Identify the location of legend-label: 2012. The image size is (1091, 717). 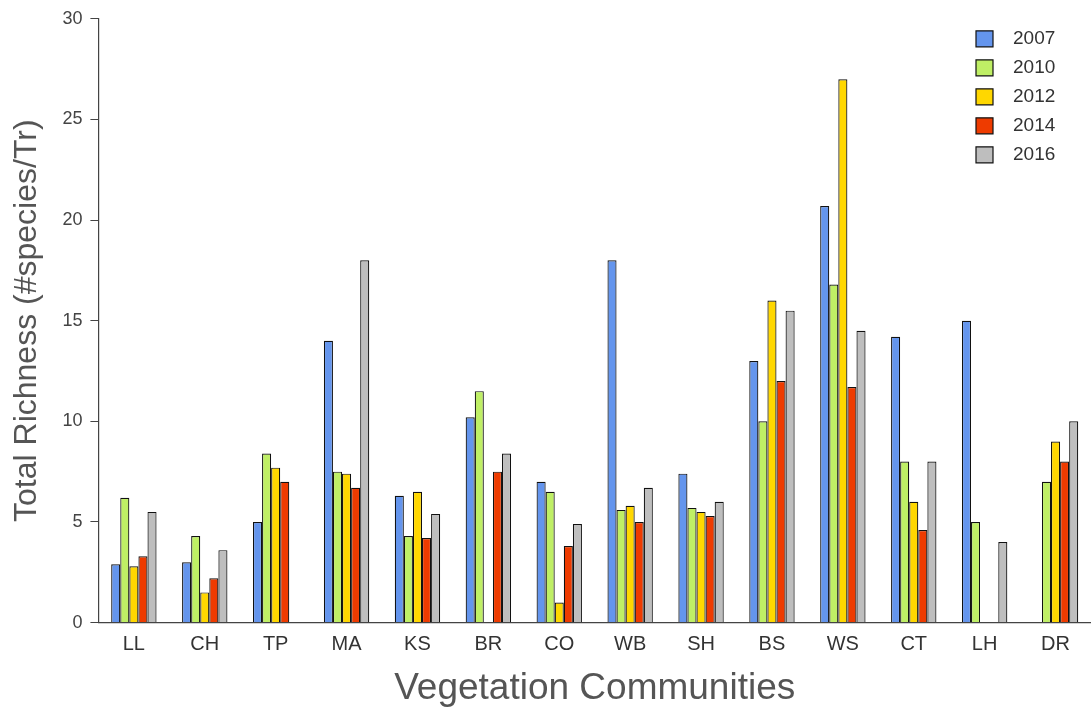
(1034, 96).